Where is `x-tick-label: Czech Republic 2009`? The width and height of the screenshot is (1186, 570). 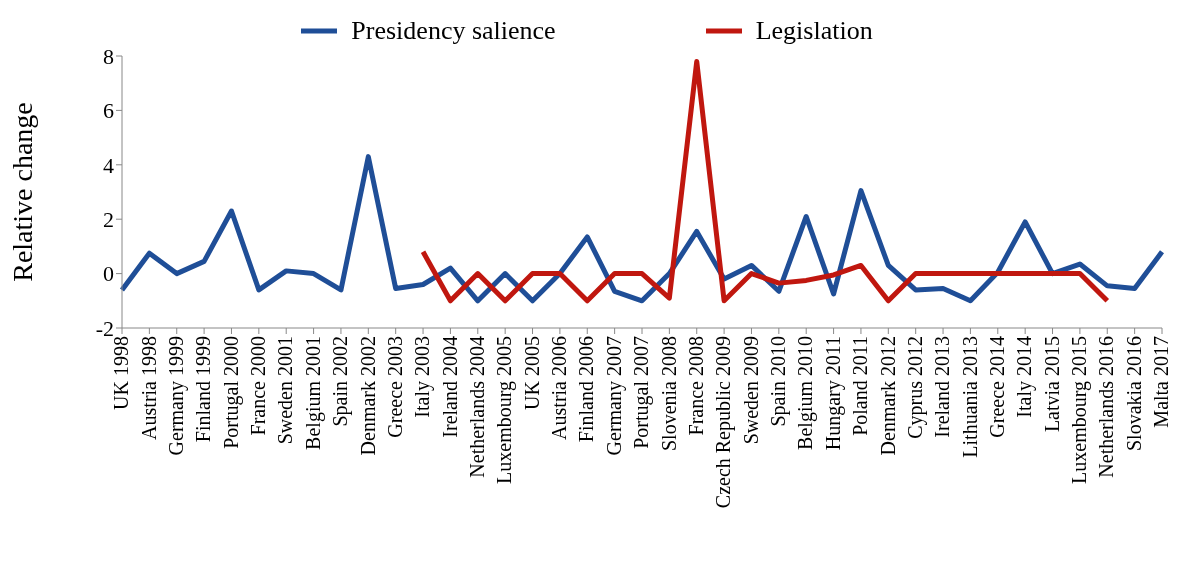 x-tick-label: Czech Republic 2009 is located at coordinates (724, 422).